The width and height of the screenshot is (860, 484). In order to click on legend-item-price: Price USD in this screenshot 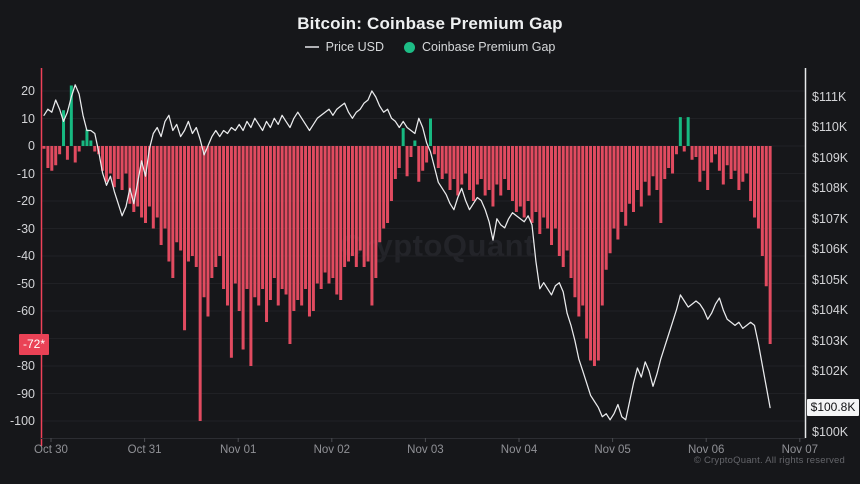, I will do `click(344, 47)`.